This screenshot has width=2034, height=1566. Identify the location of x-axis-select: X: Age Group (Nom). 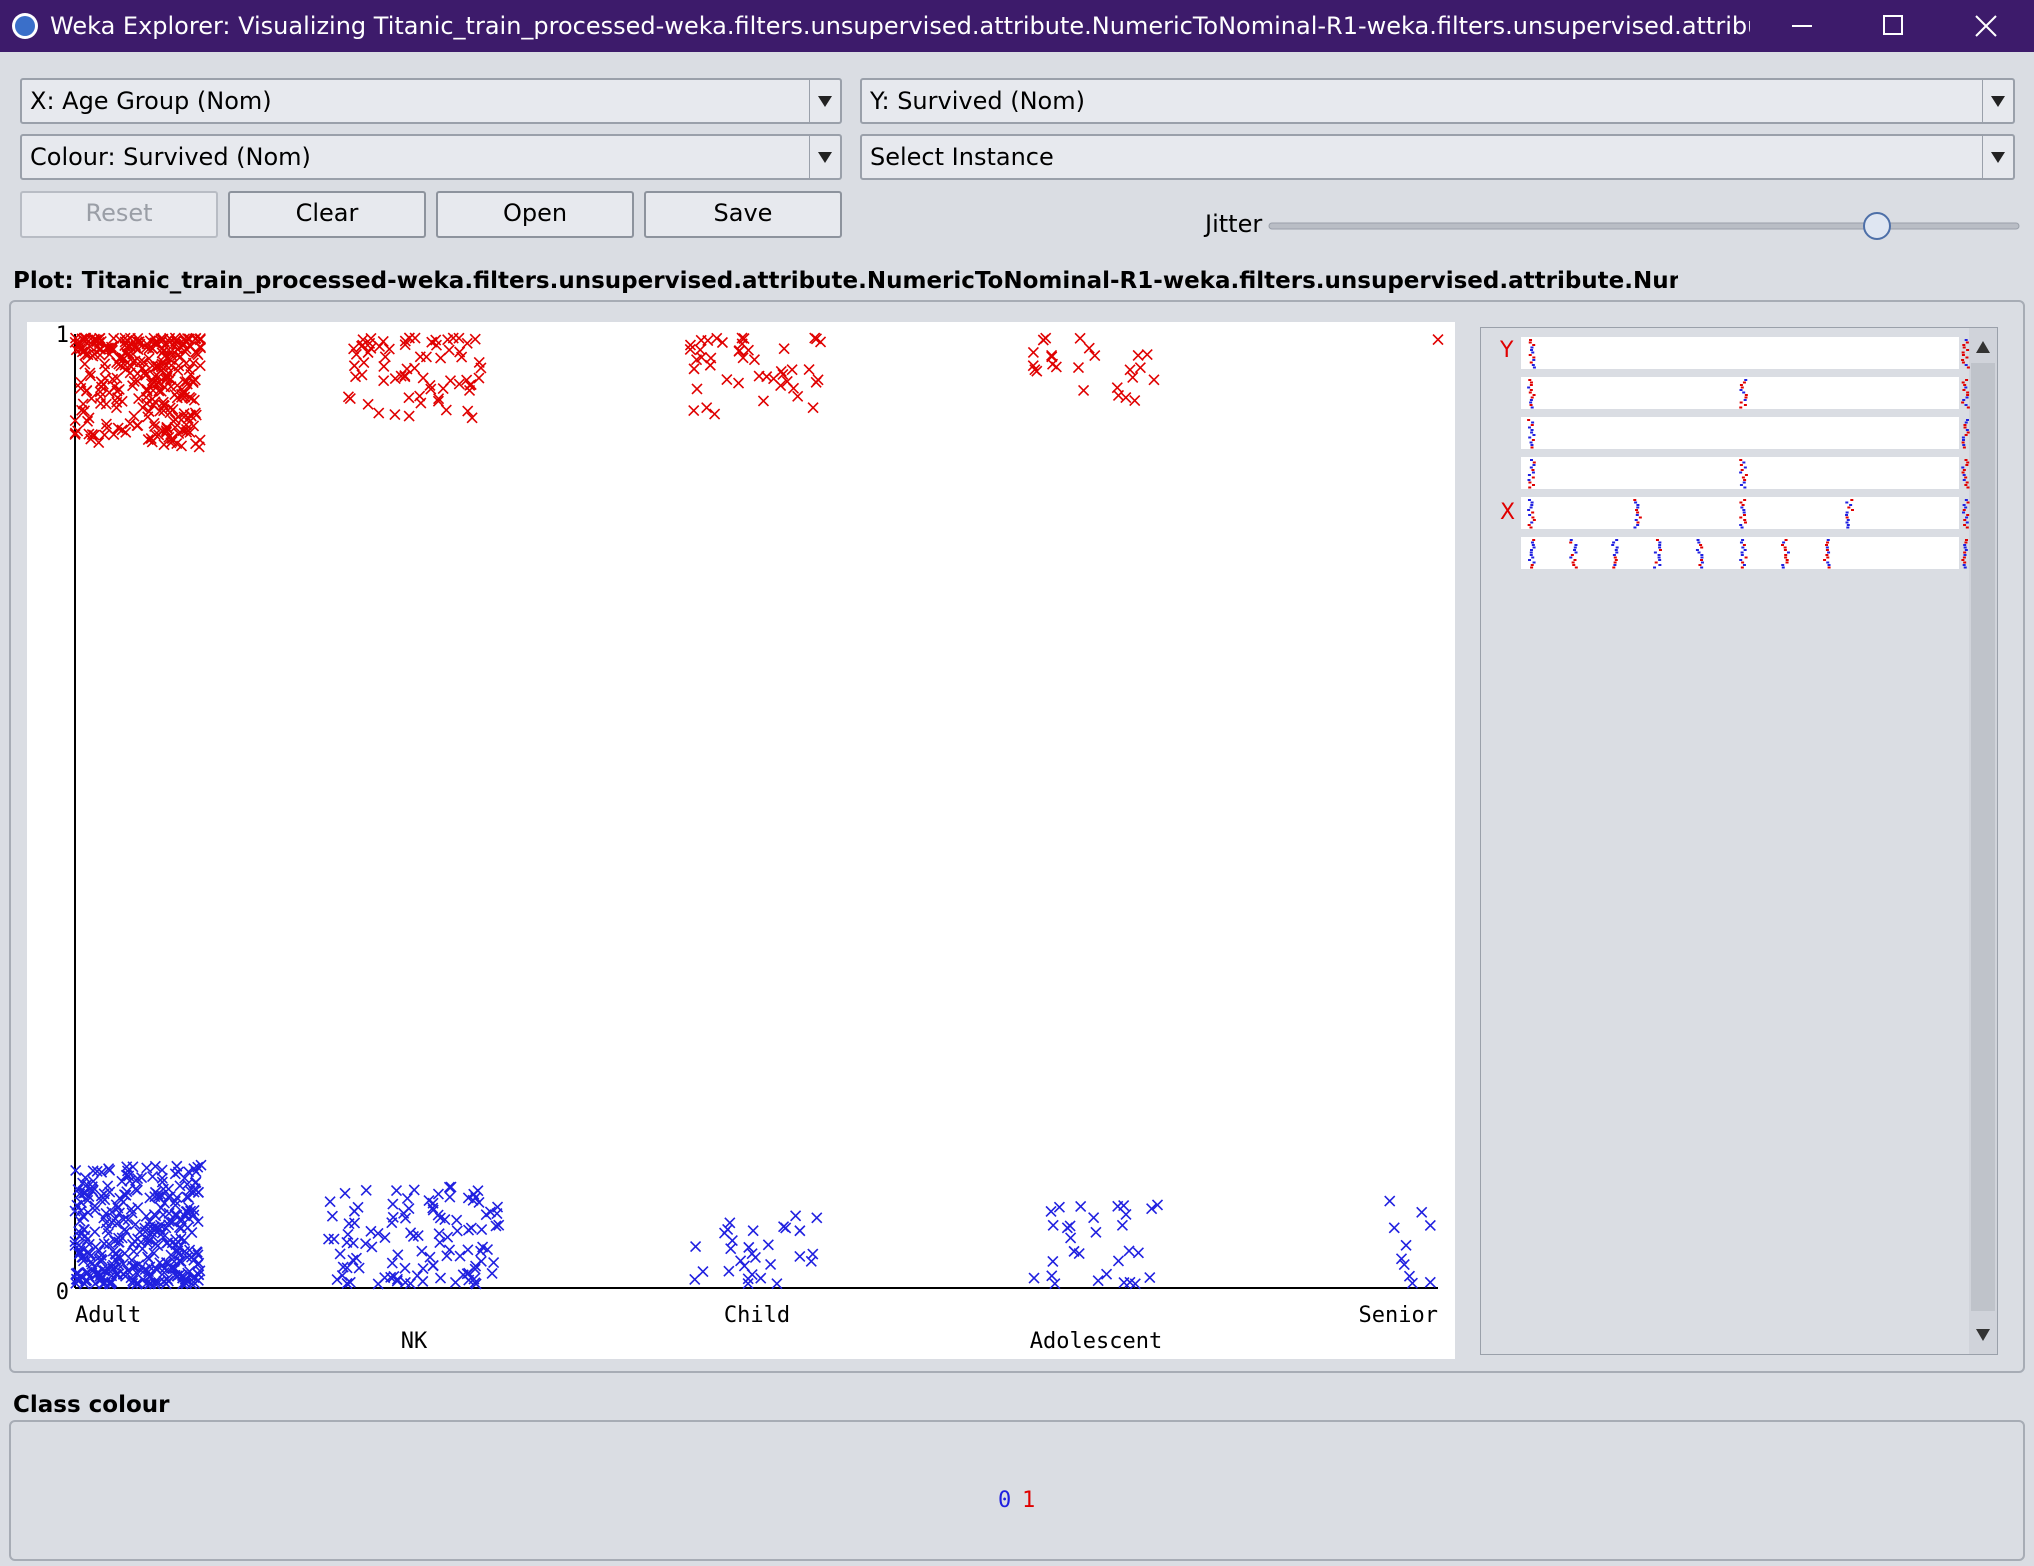
(431, 101).